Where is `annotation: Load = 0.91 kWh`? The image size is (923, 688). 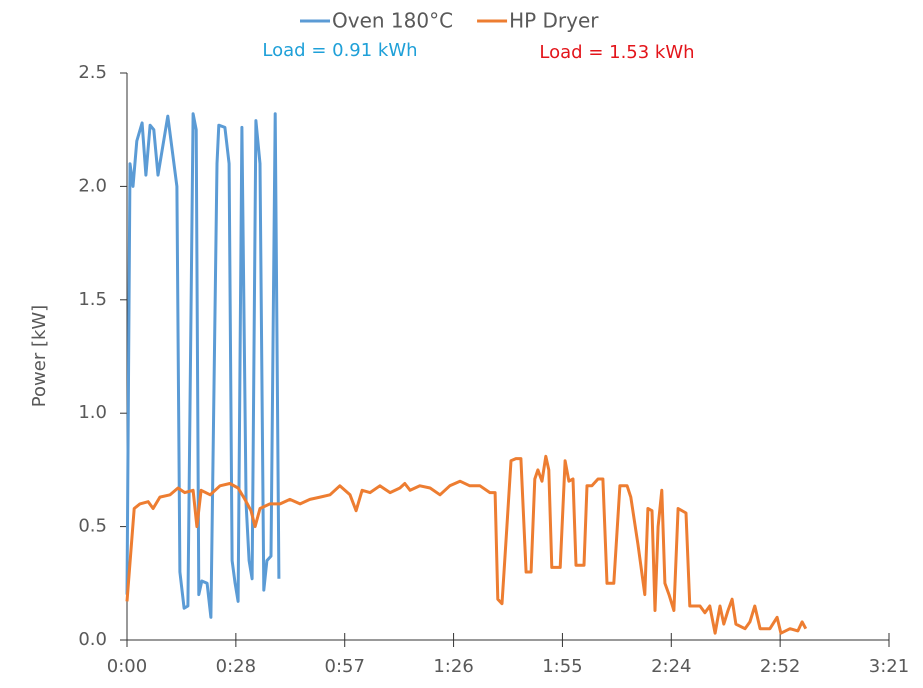
annotation: Load = 0.91 kWh is located at coordinates (339, 50).